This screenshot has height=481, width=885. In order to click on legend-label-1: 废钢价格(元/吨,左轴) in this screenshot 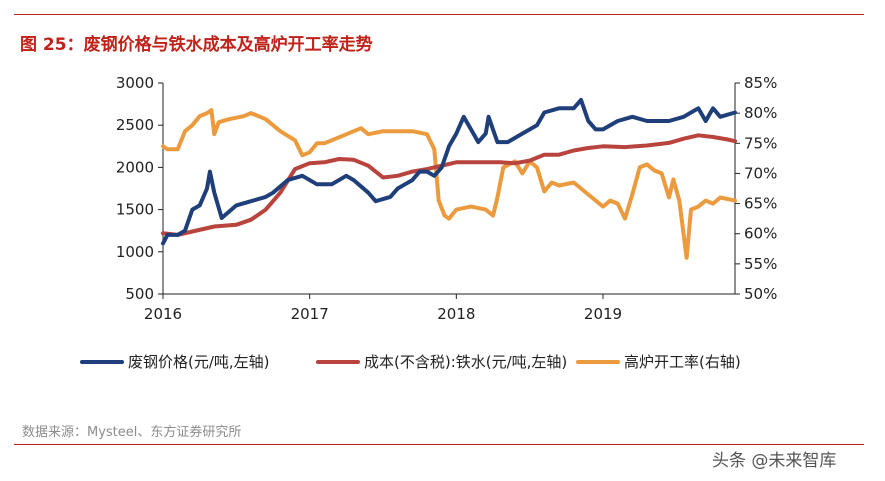, I will do `click(199, 362)`.